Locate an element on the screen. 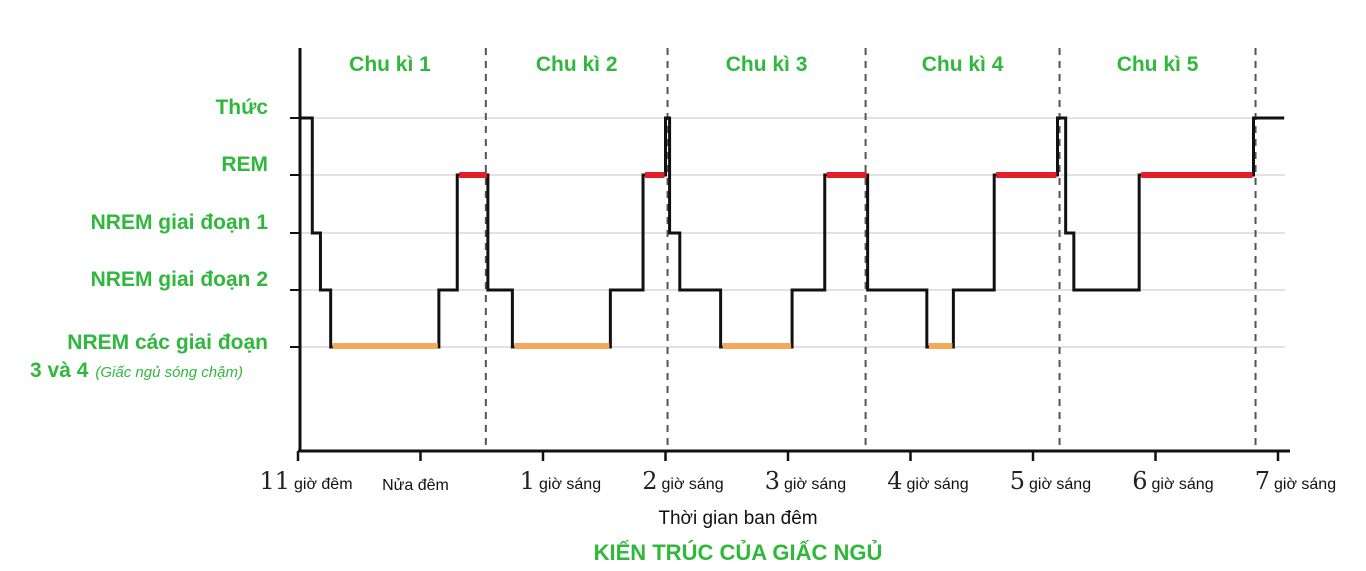 The width and height of the screenshot is (1366, 571). cycle-label-3: Chu kì 3 is located at coordinates (767, 64).